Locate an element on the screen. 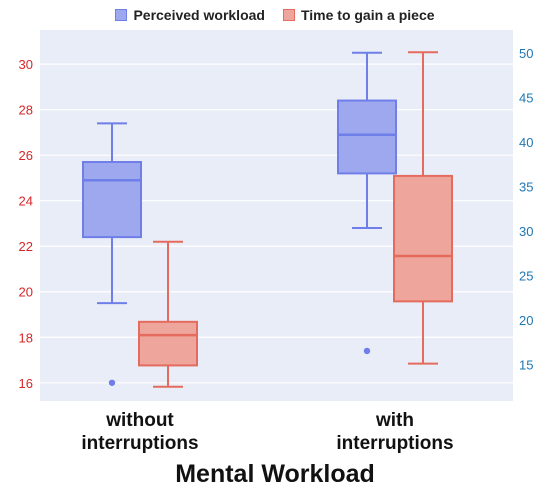  legend-label-perceived-workload: Perceived workload is located at coordinates (199, 15).